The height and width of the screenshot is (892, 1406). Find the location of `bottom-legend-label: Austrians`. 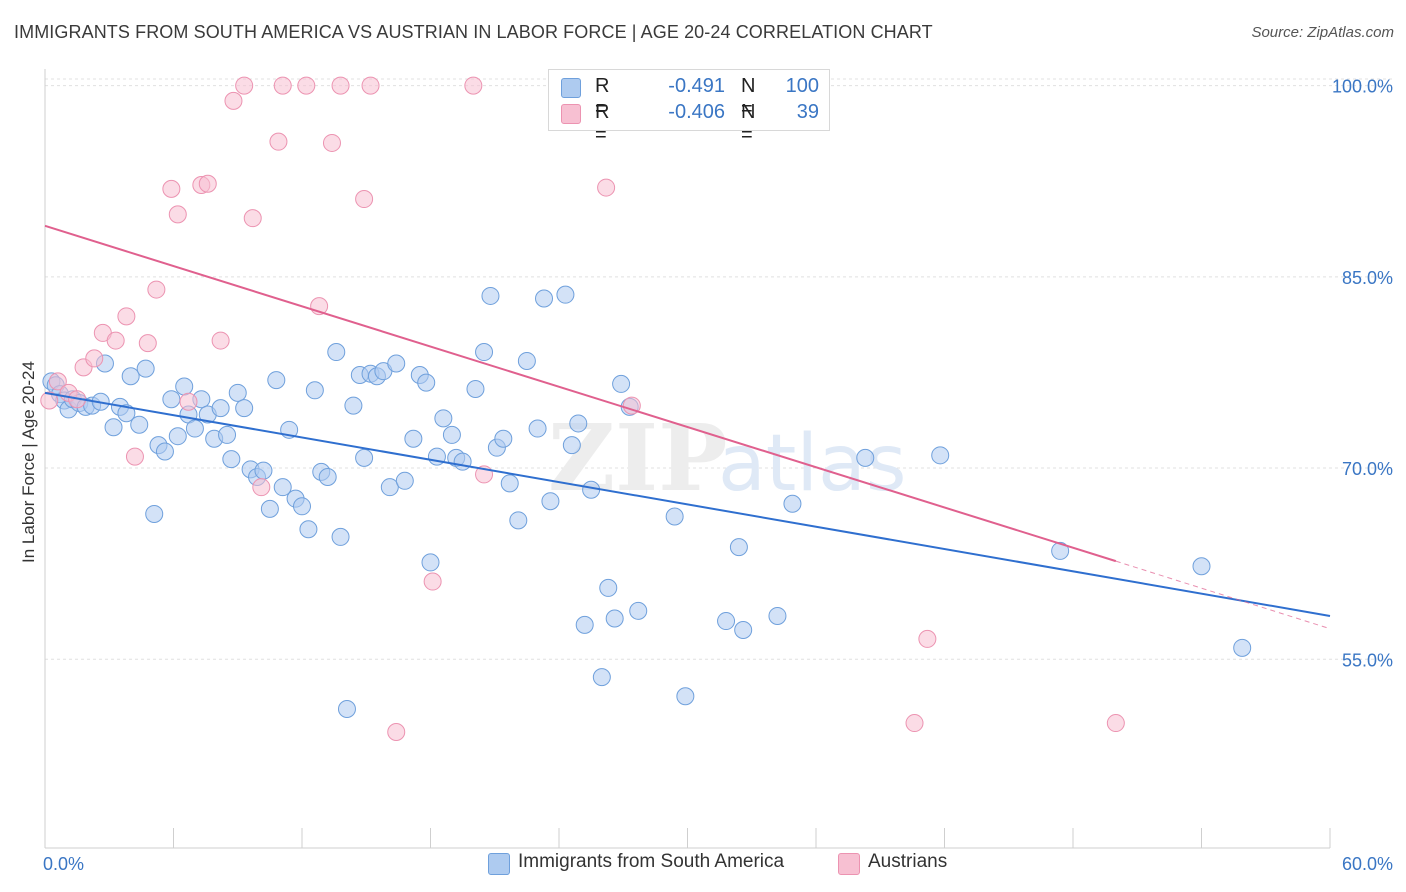

bottom-legend-label: Austrians is located at coordinates (908, 861).